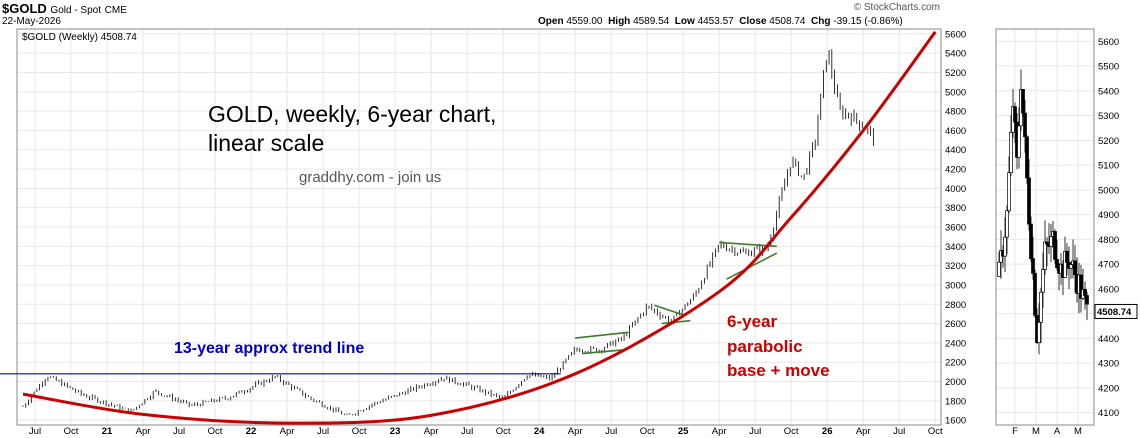  I want to click on annotation-trend: 13-year approx trend line, so click(269, 348).